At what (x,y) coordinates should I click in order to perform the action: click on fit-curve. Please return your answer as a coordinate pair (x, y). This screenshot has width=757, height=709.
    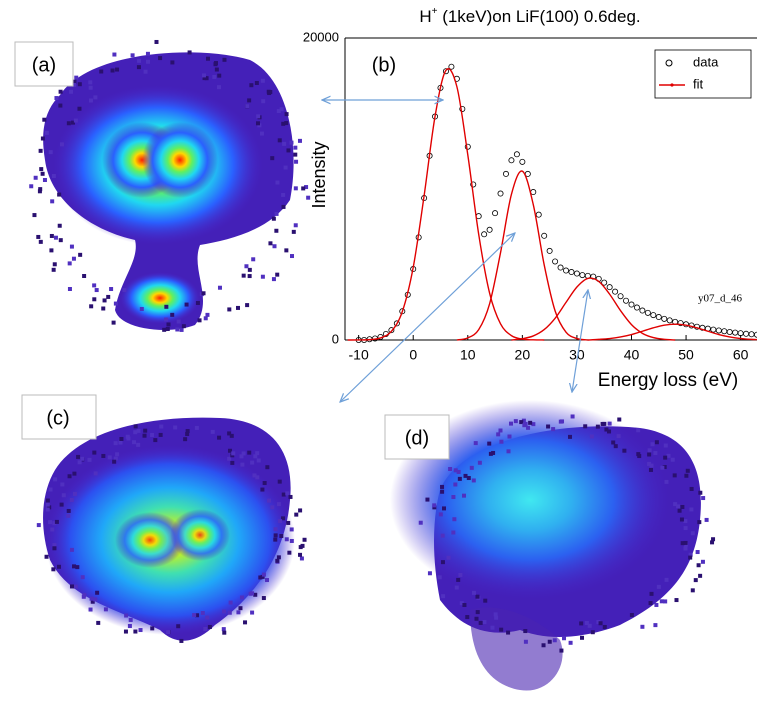
    Looking at the image, I should click on (522, 255).